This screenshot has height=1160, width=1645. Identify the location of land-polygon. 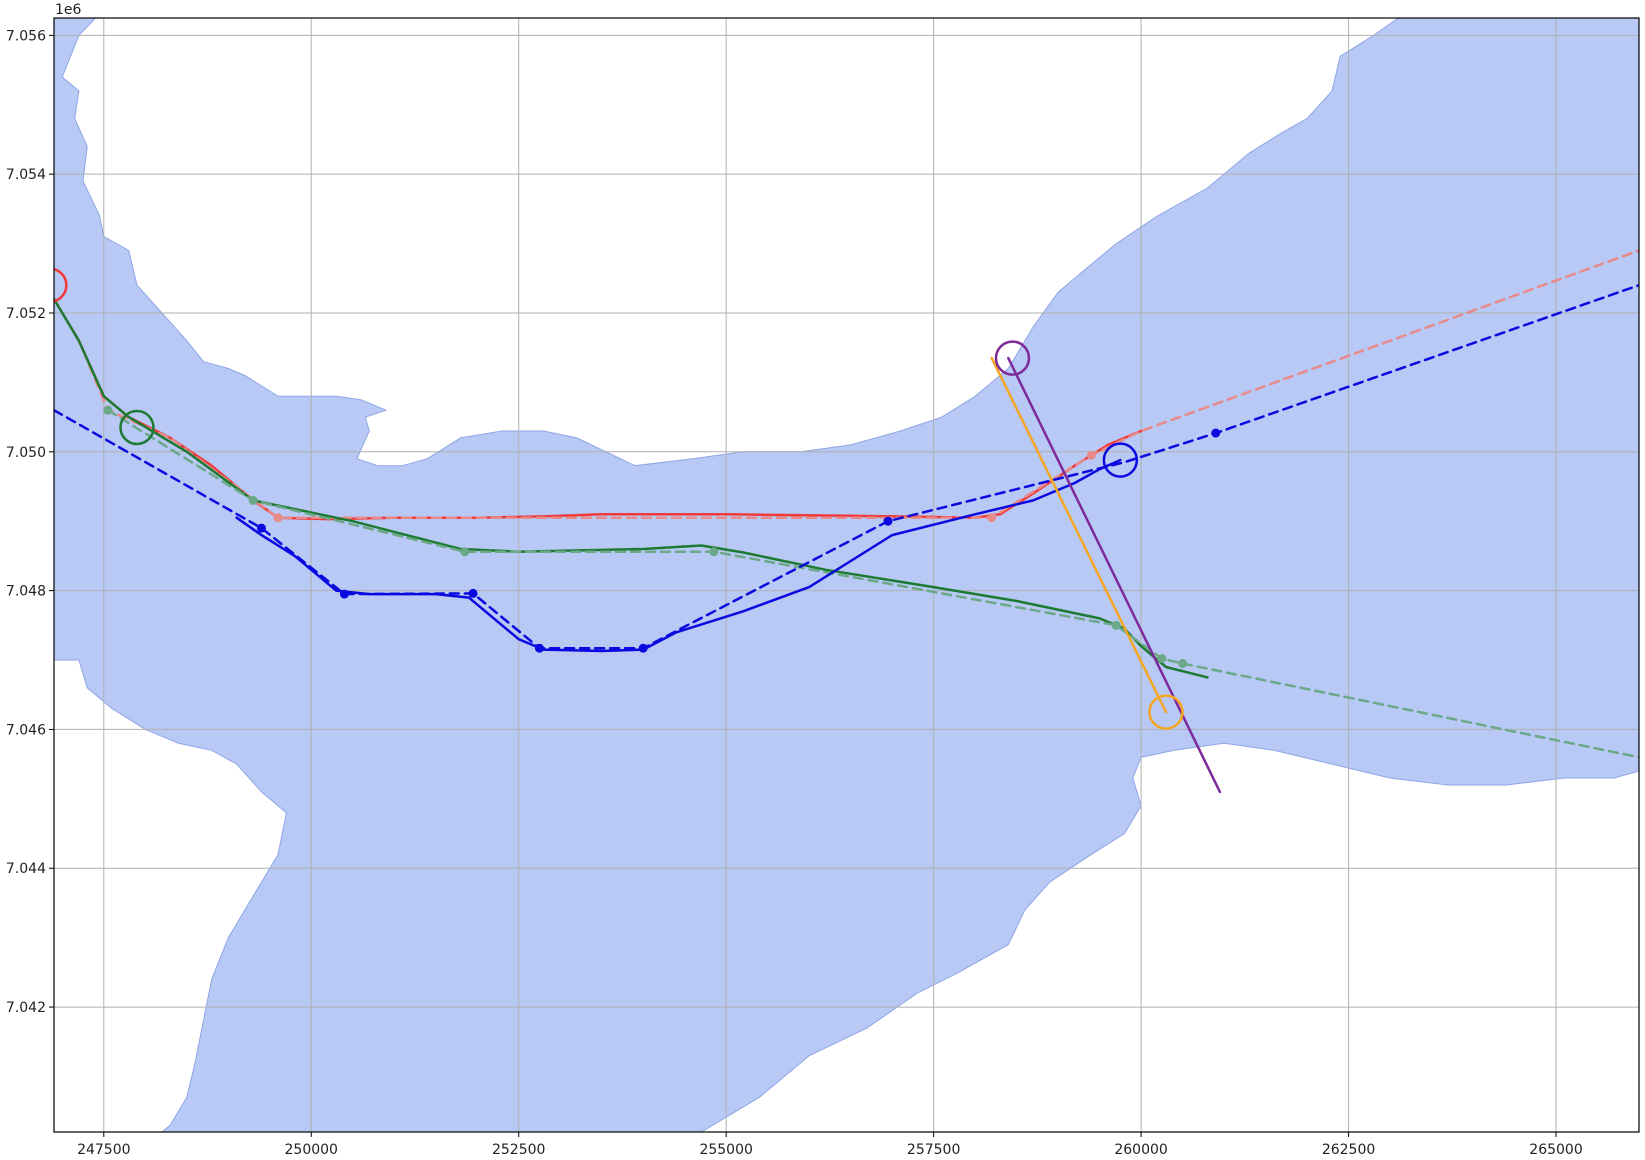
(170, 895).